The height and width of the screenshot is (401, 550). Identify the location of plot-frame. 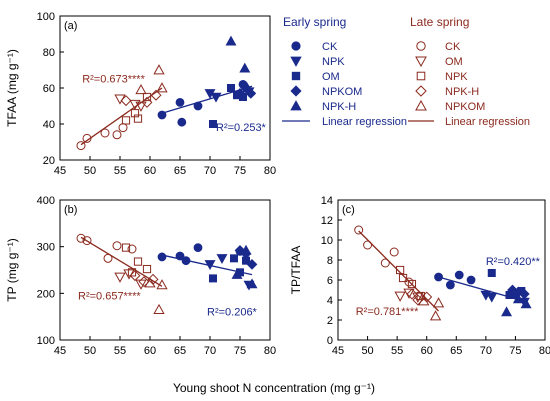
(441, 270).